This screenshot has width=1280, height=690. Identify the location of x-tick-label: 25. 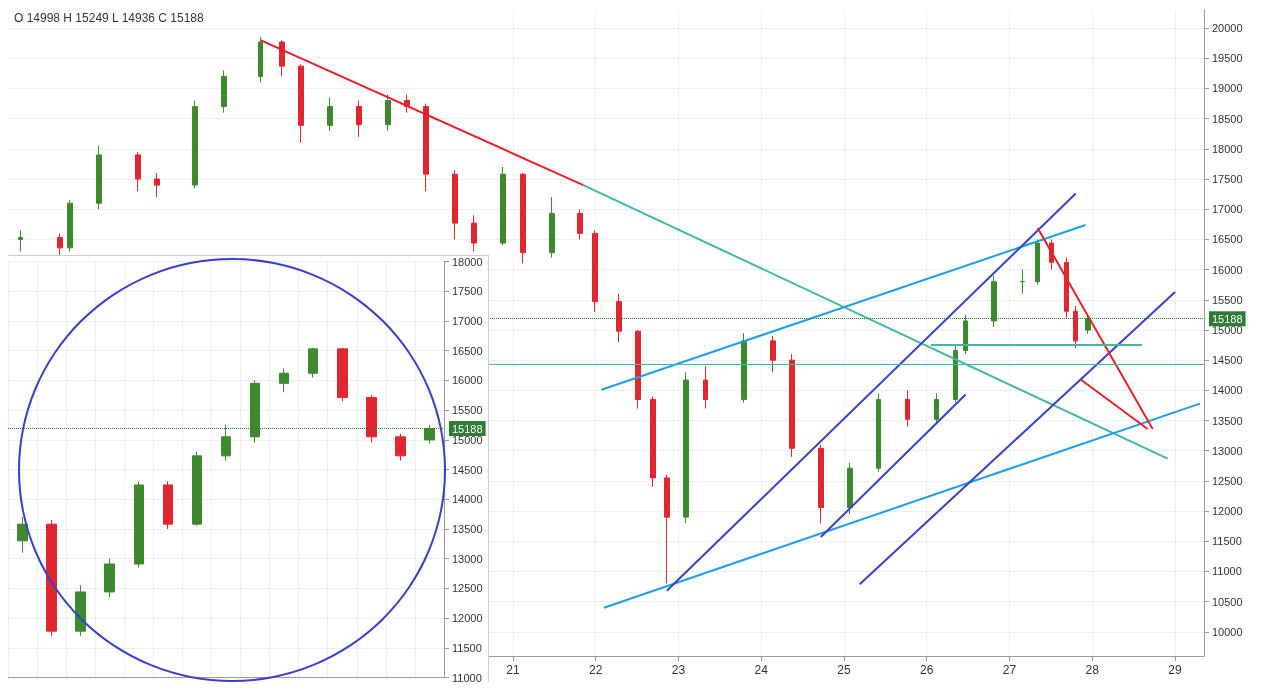
(844, 670).